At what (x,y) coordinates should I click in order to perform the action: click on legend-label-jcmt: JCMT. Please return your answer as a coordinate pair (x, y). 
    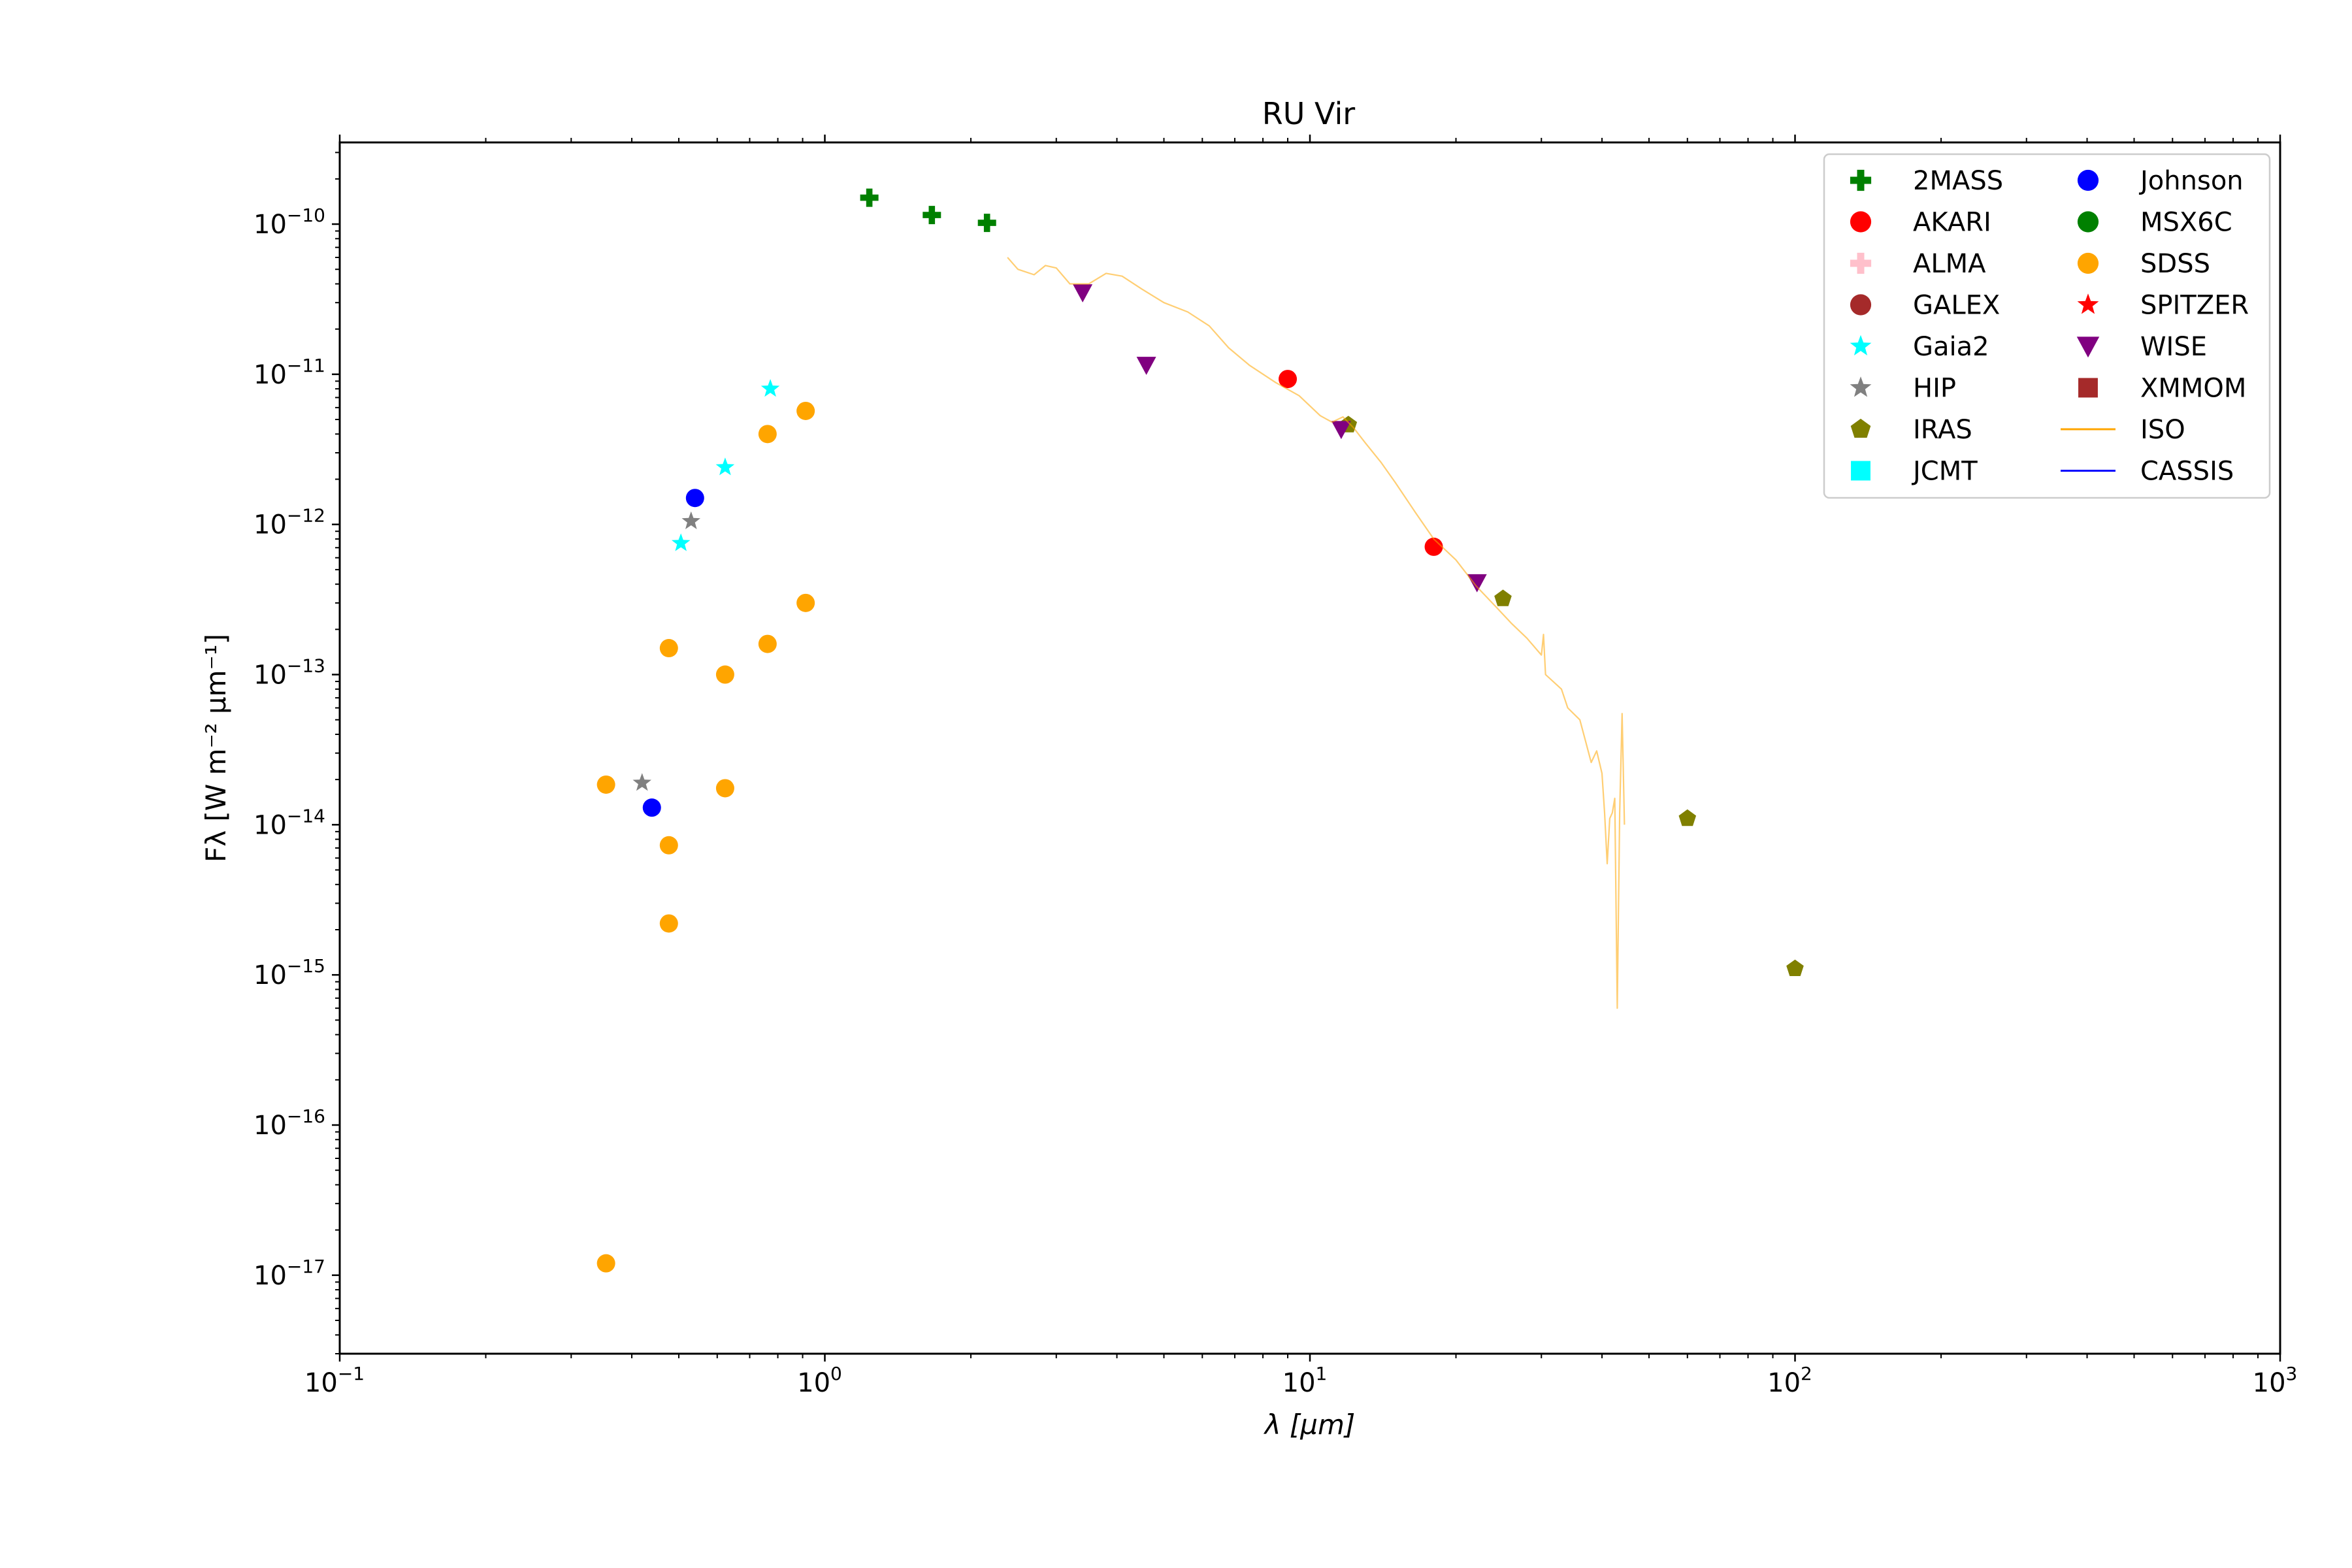
    Looking at the image, I should click on (1944, 472).